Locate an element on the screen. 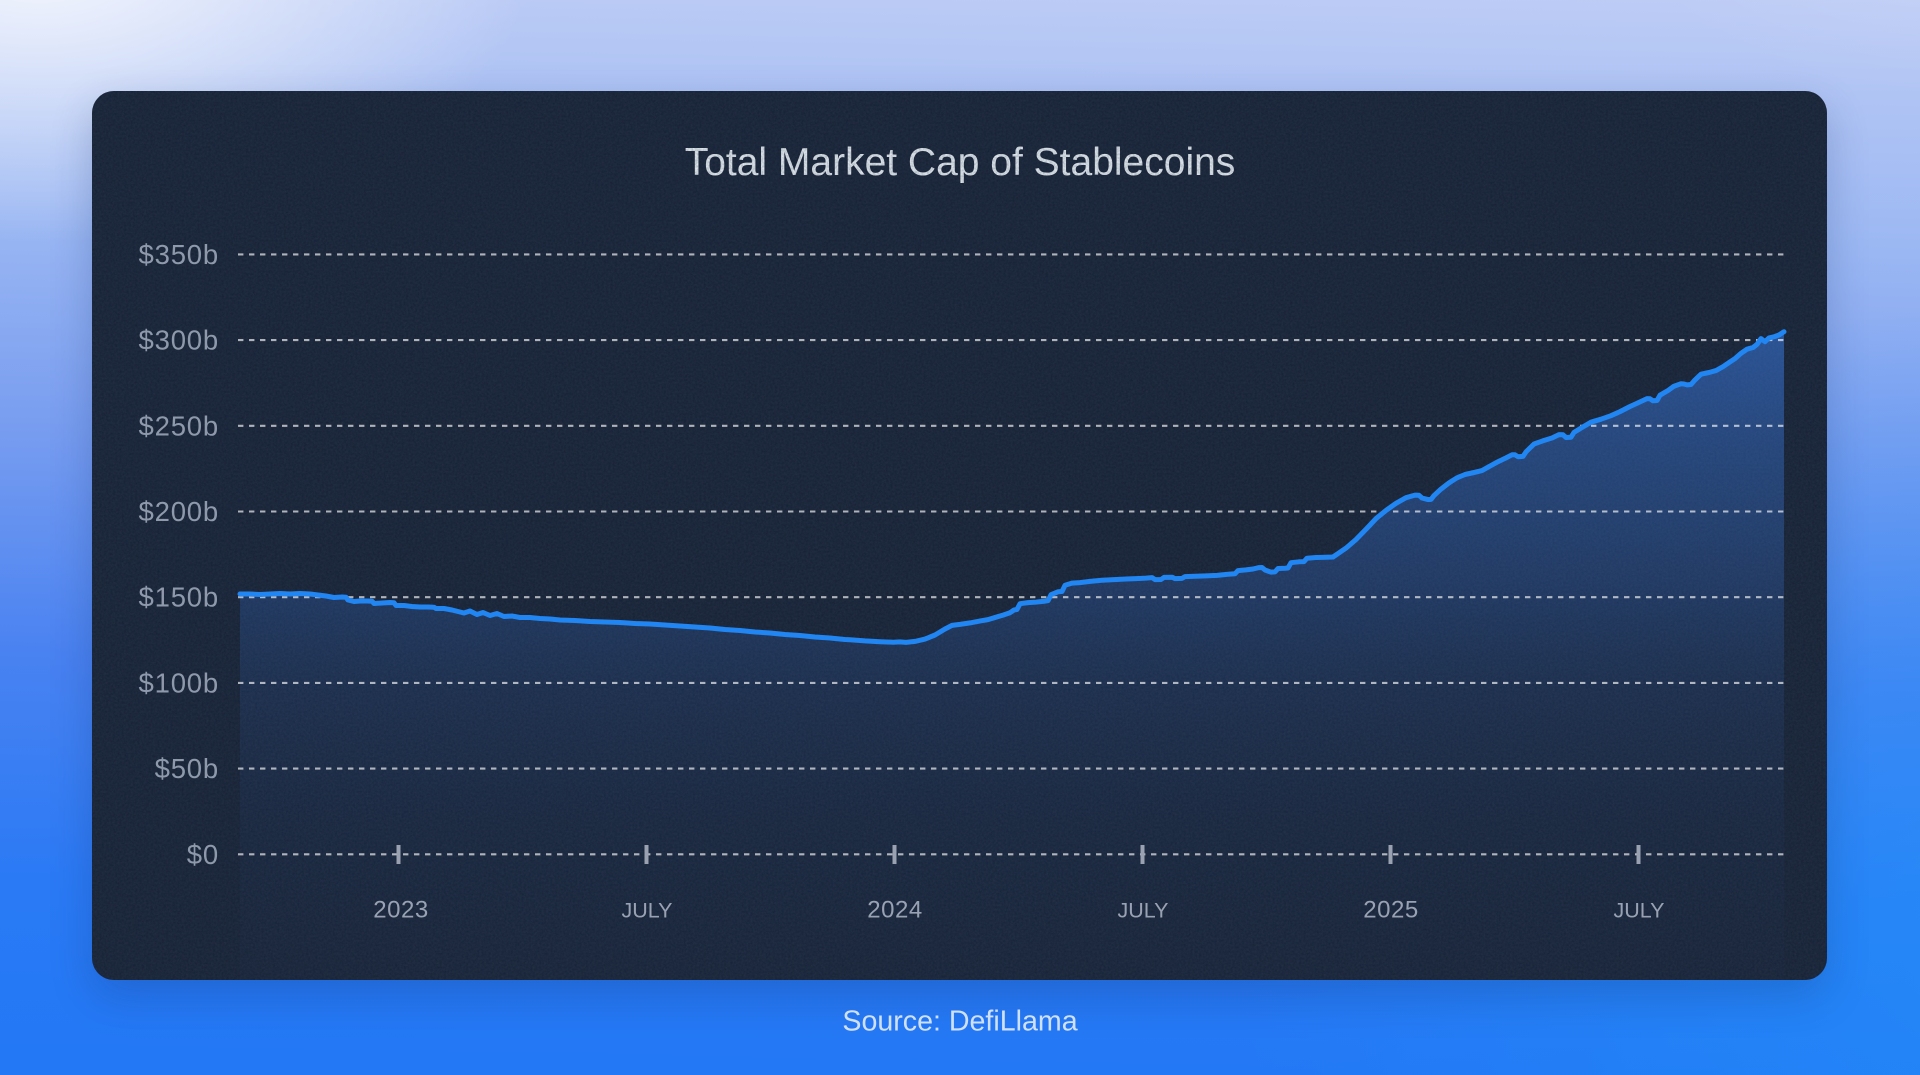  svg-text: 2025 is located at coordinates (1390, 910).